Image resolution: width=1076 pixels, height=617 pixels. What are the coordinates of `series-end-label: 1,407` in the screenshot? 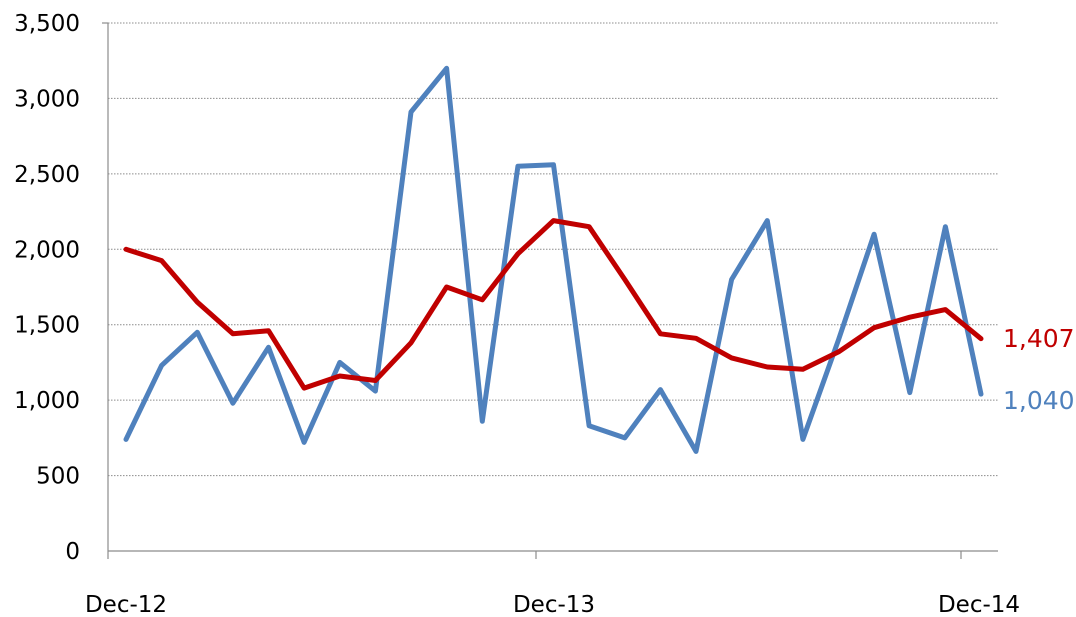 It's located at (1039, 338).